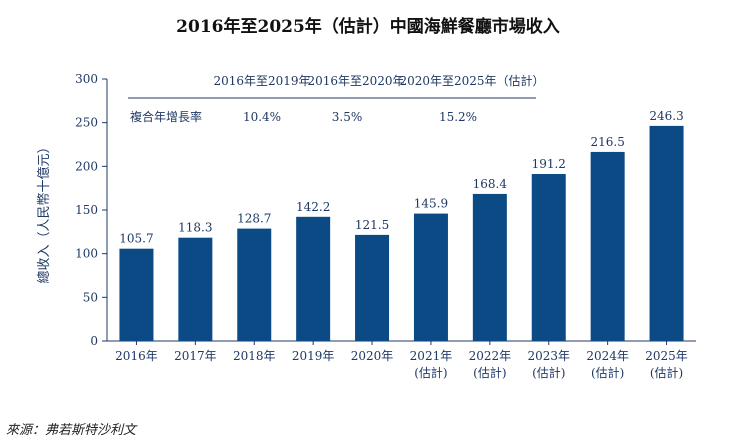 This screenshot has height=447, width=736. Describe the element at coordinates (368, 27) in the screenshot. I see `chart-title: 2016年至2025年（估計）中國海鮮餐廳市場收入` at that location.